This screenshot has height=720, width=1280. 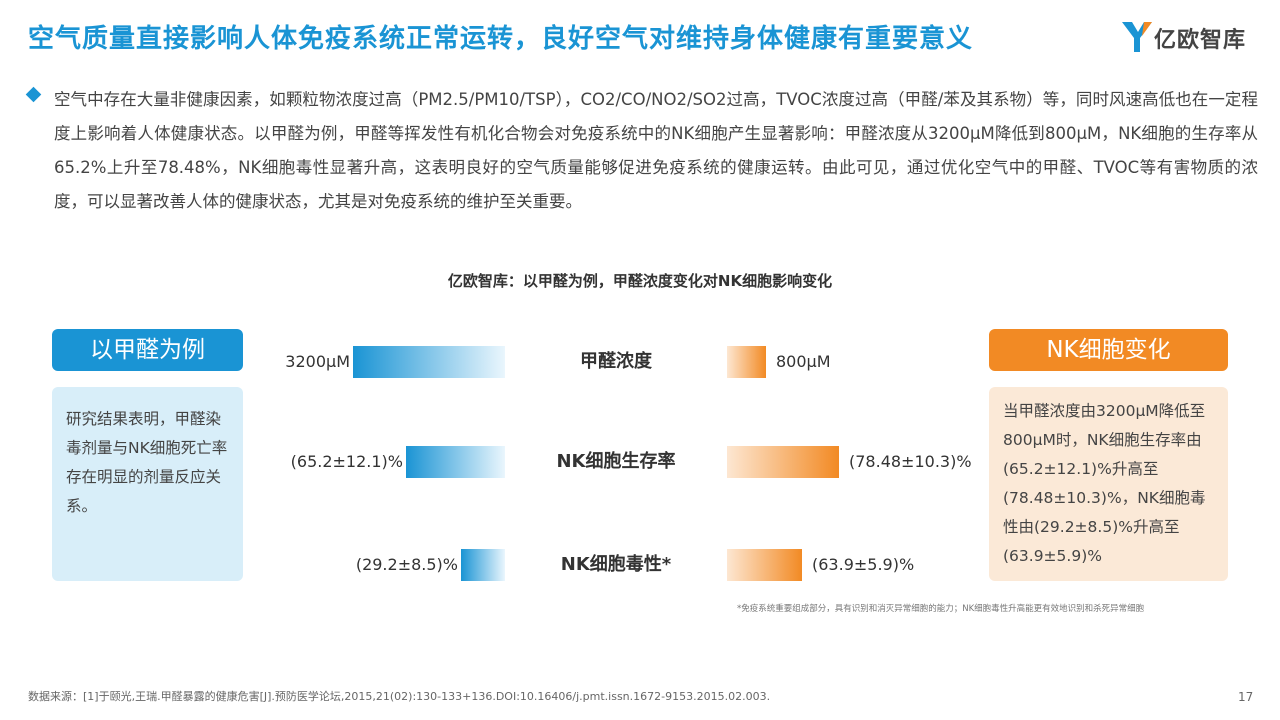 What do you see at coordinates (1108, 350) in the screenshot?
I see `right-pill: NK细胞变化` at bounding box center [1108, 350].